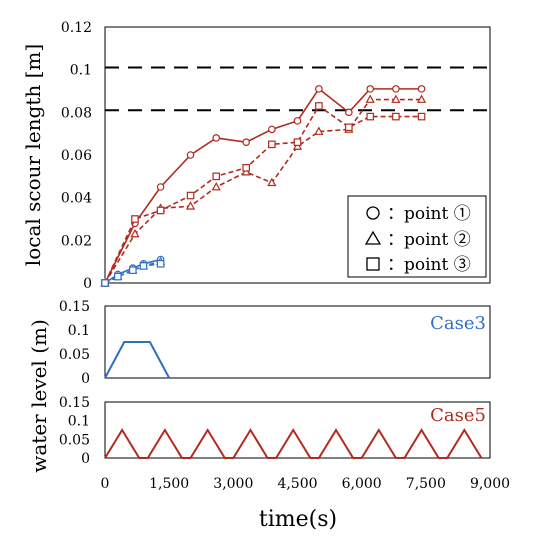 This screenshot has width=538, height=550. Describe the element at coordinates (297, 342) in the screenshot. I see `case3-plot-frame` at that location.